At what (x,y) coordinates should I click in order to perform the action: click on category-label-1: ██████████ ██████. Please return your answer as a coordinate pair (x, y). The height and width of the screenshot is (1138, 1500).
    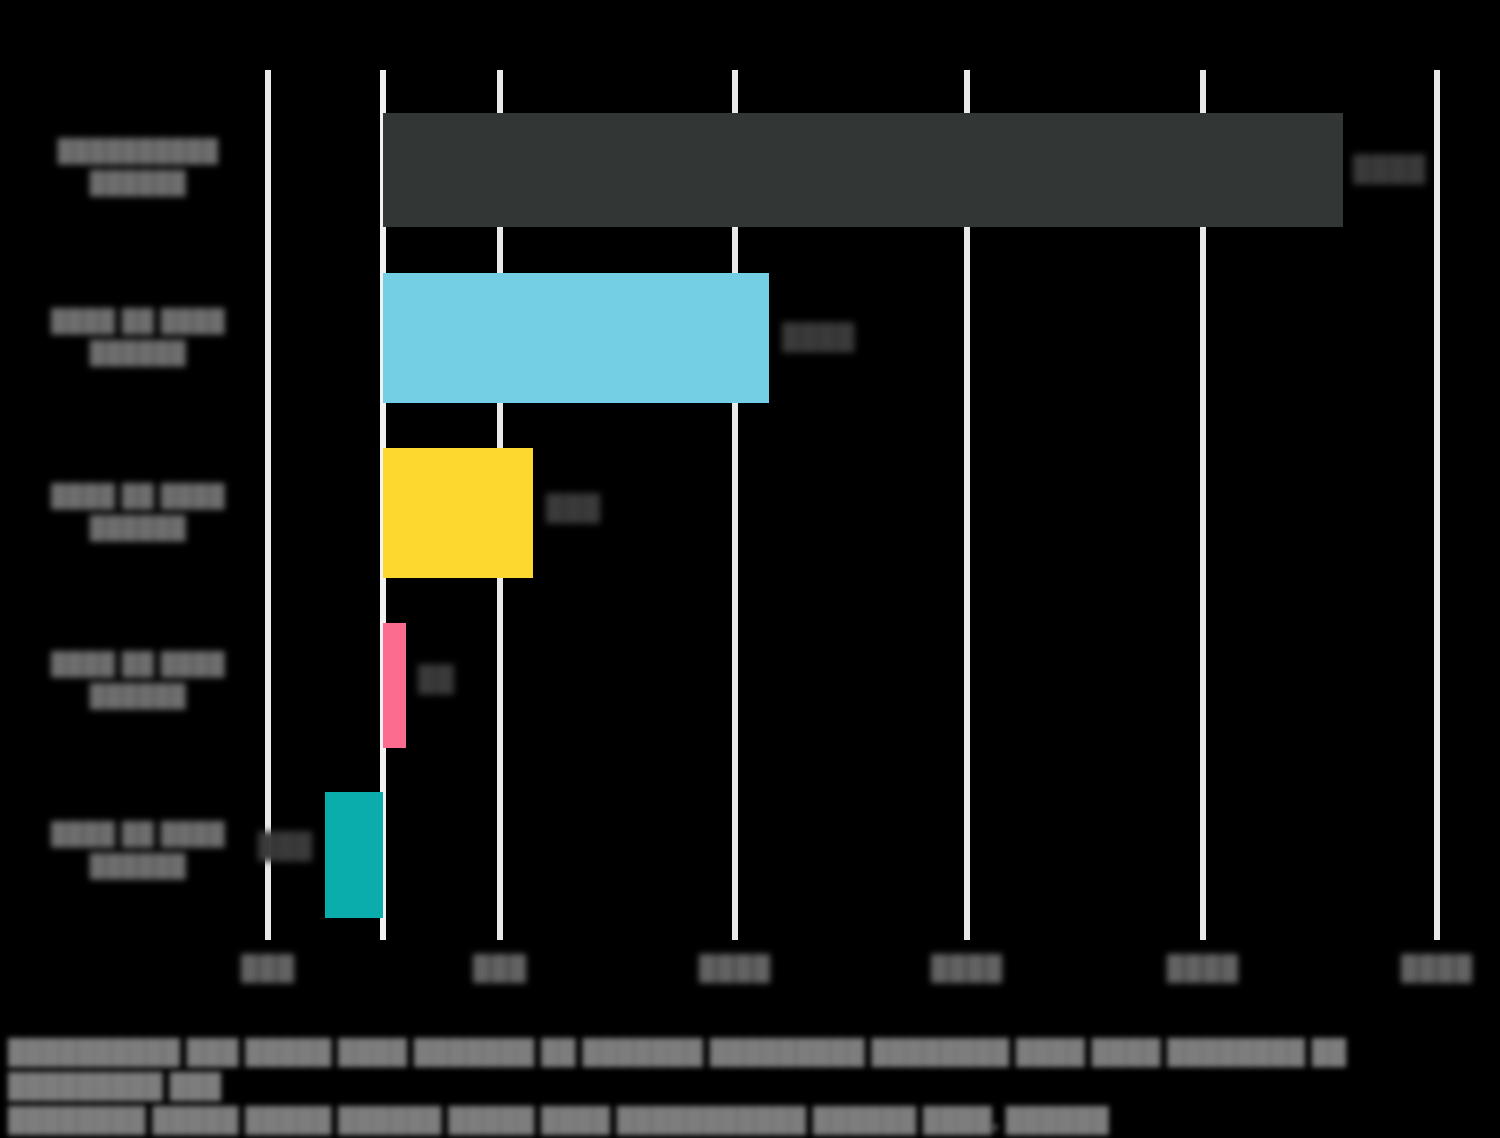
    Looking at the image, I should click on (138, 167).